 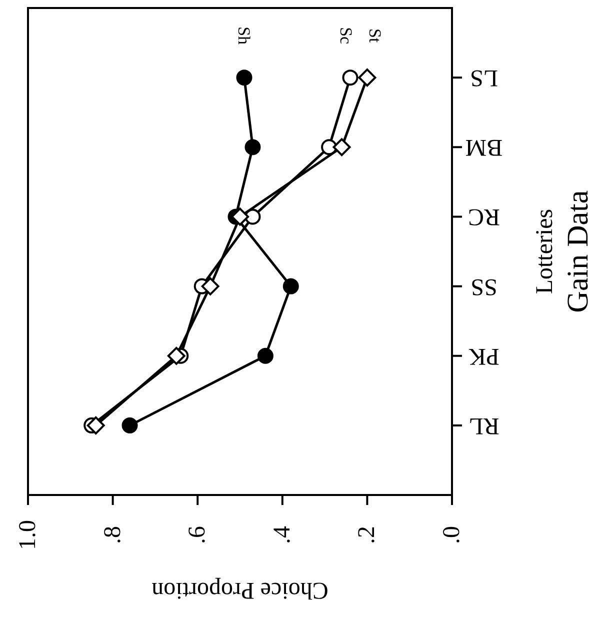 What do you see at coordinates (484, 425) in the screenshot?
I see `y-tick-label: RL` at bounding box center [484, 425].